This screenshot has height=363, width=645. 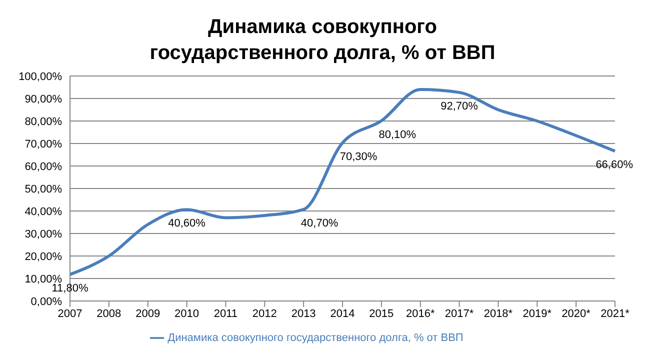 What do you see at coordinates (381, 314) in the screenshot?
I see `x-tick-label: 2015` at bounding box center [381, 314].